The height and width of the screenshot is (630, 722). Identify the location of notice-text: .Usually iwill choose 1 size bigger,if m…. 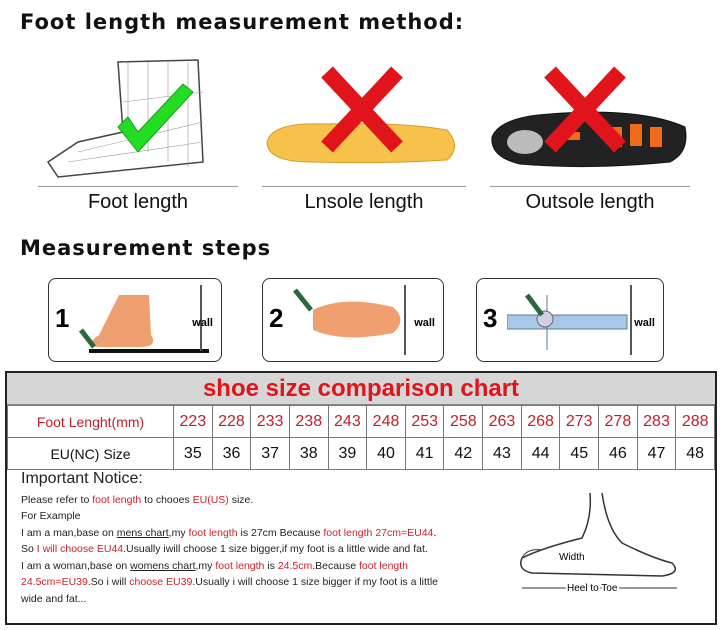
(275, 549).